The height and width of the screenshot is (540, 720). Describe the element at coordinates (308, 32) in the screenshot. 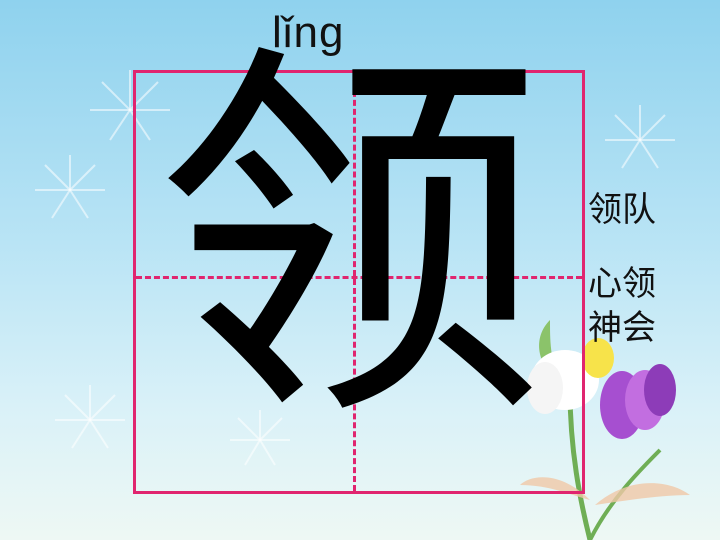

I see `pinyin-label: lǐng` at that location.